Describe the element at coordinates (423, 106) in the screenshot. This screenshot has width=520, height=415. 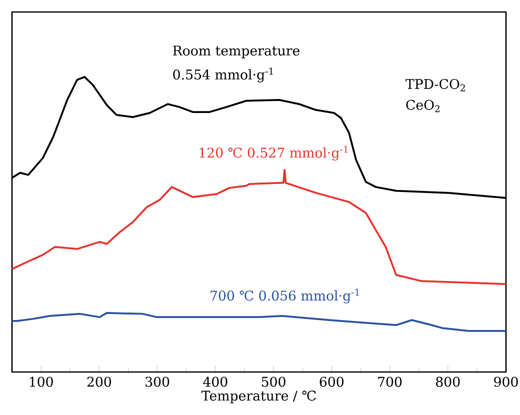
I see `annotation: CeO$_{2}$` at that location.